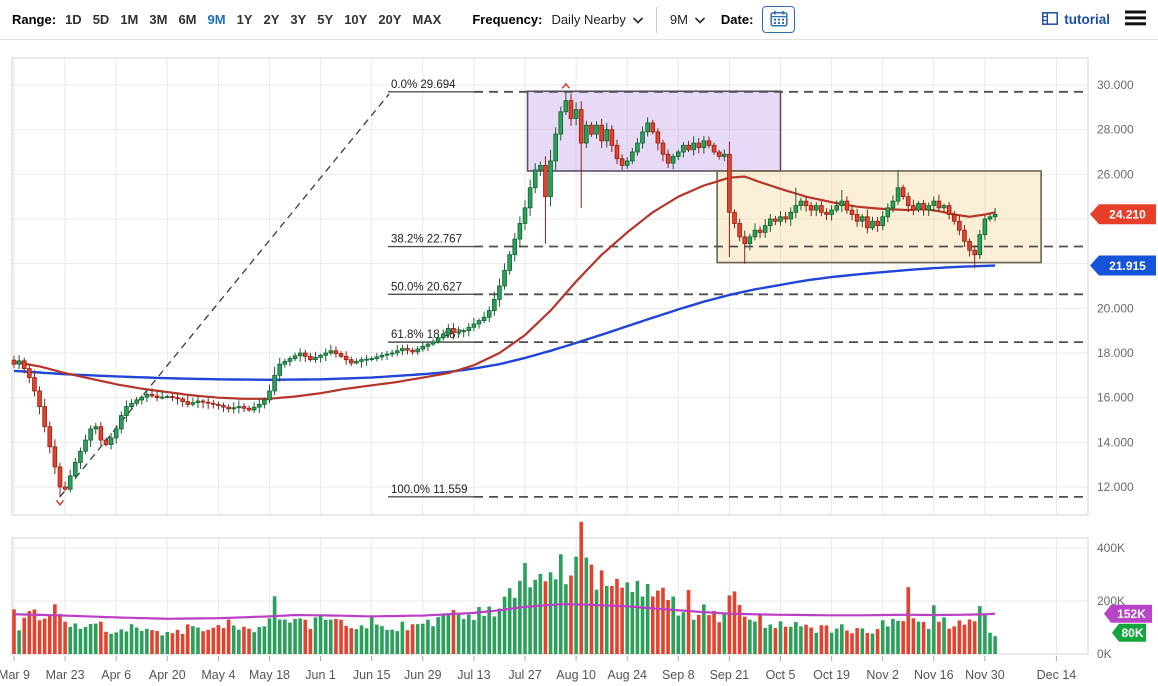 This screenshot has width=1158, height=686. I want to click on x-axis-label: May 18, so click(269, 675).